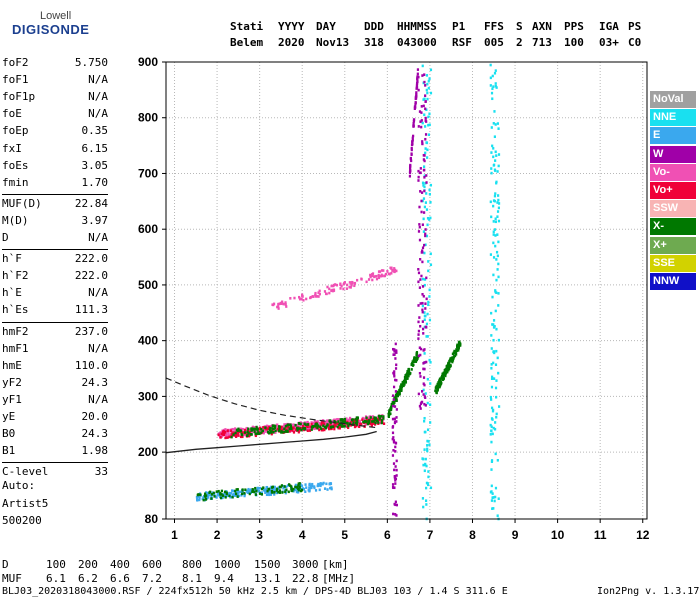  What do you see at coordinates (98, 348) in the screenshot?
I see `param-value: N/A` at bounding box center [98, 348].